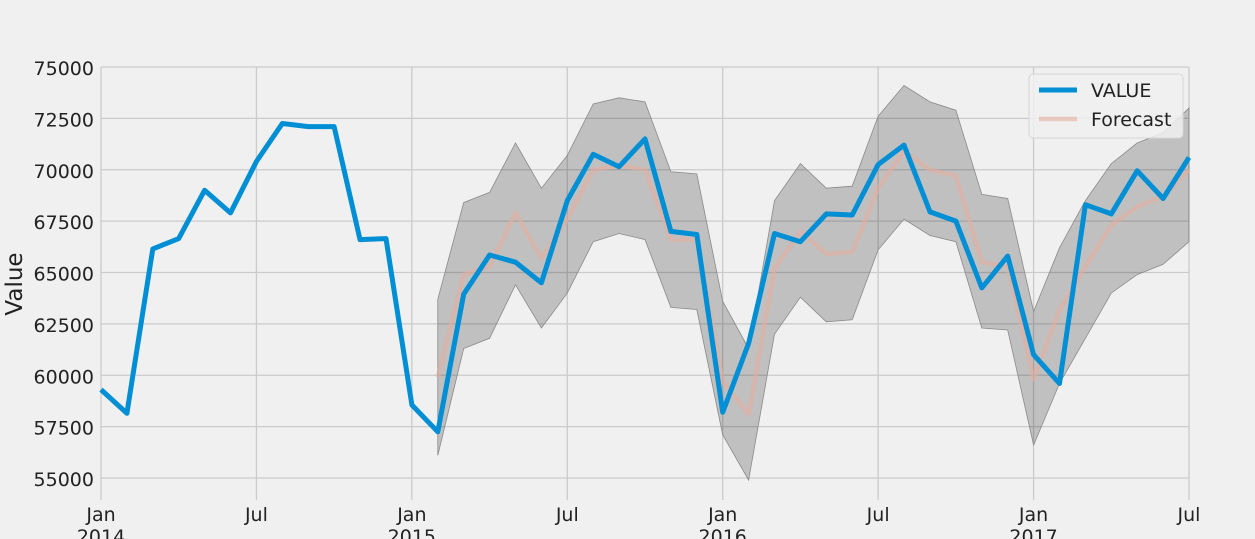  What do you see at coordinates (101, 532) in the screenshot?
I see `x-tick-year-label: 2014` at bounding box center [101, 532].